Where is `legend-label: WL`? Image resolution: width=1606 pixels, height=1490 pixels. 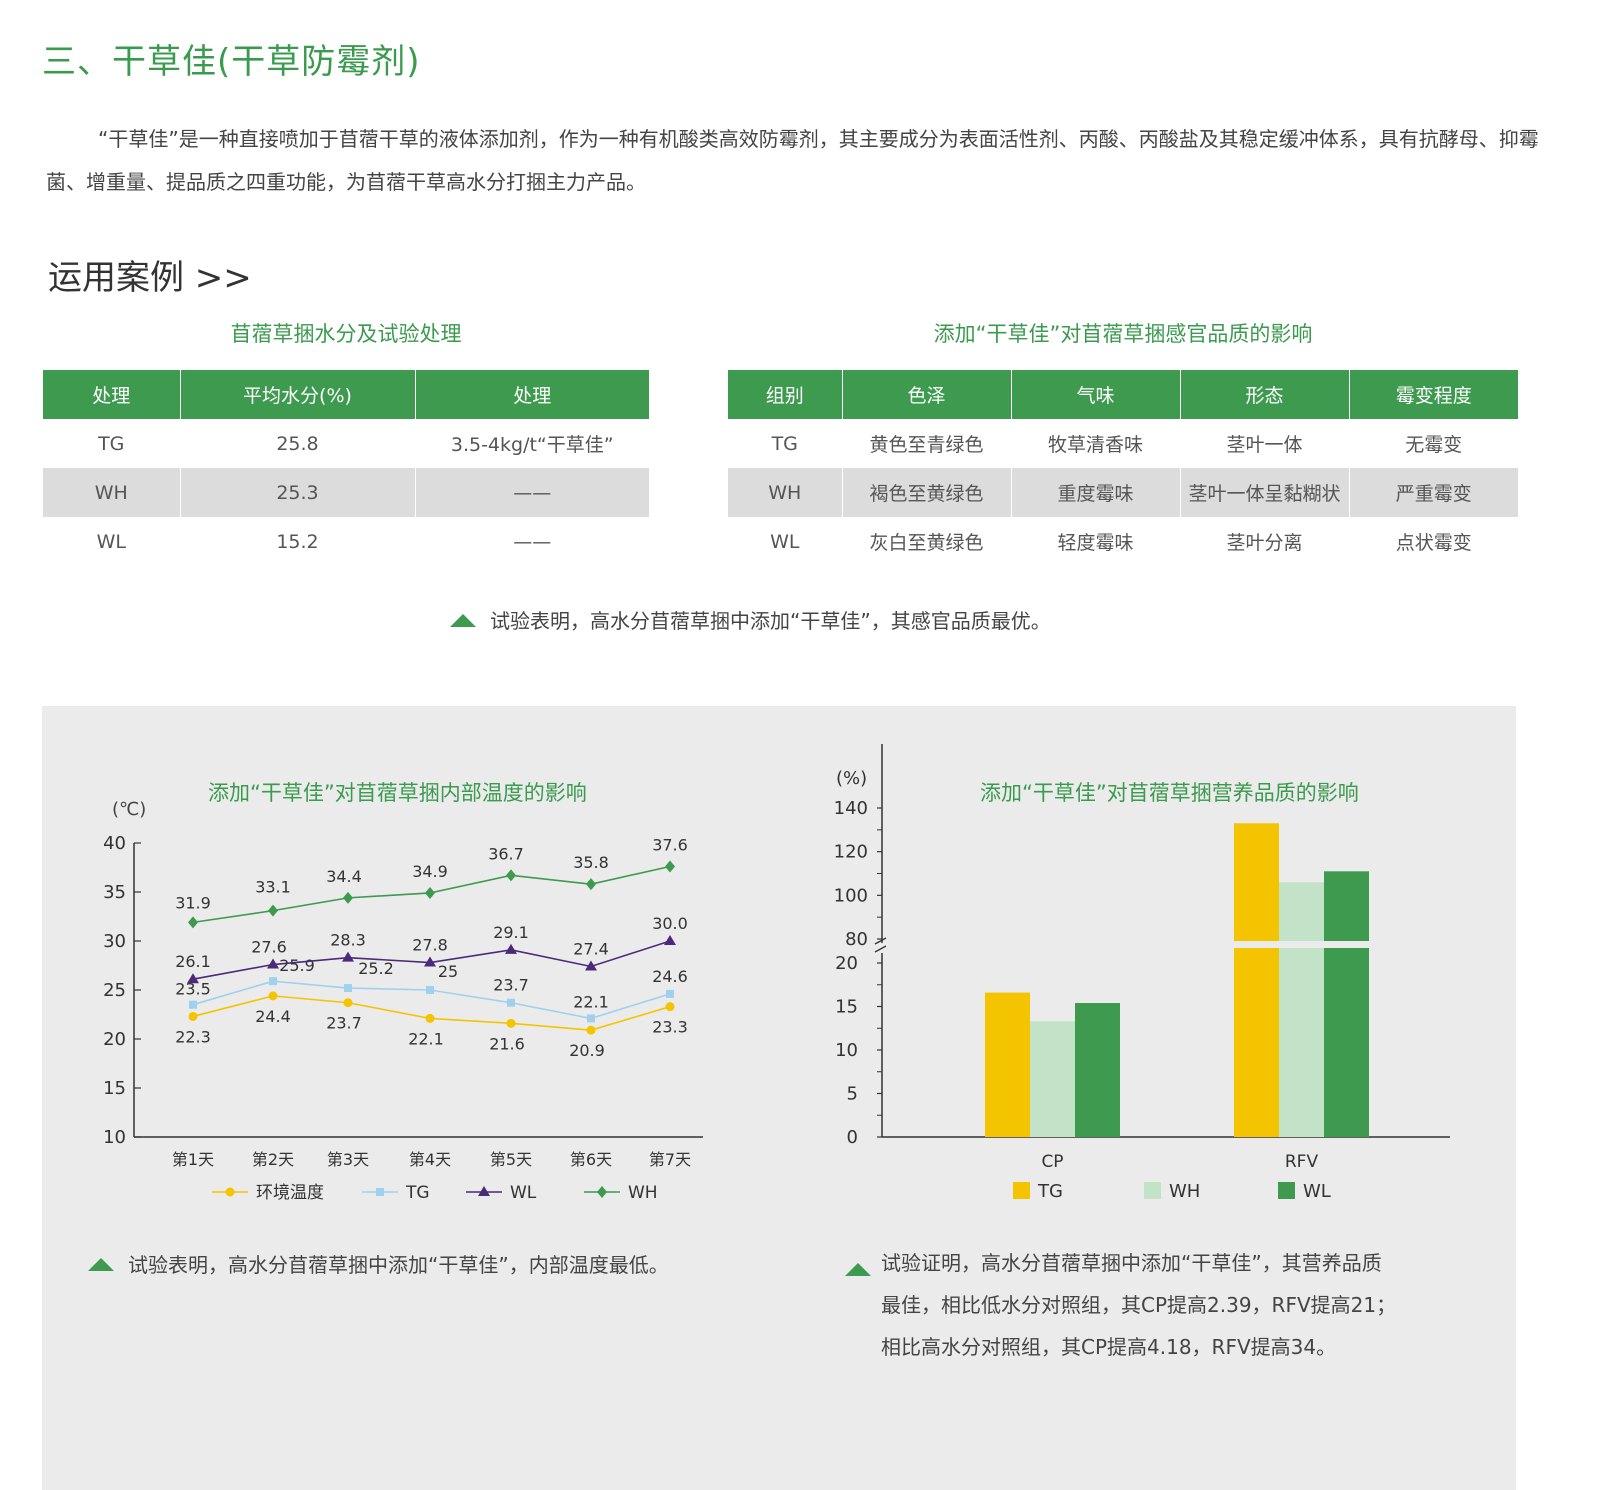 legend-label: WL is located at coordinates (1317, 1191).